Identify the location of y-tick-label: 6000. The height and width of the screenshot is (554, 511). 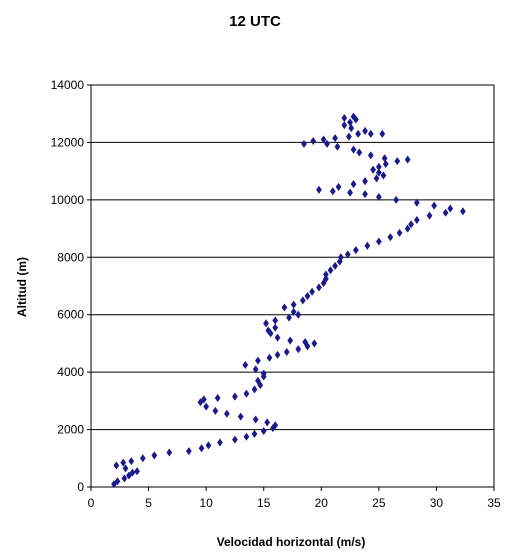
(70, 315).